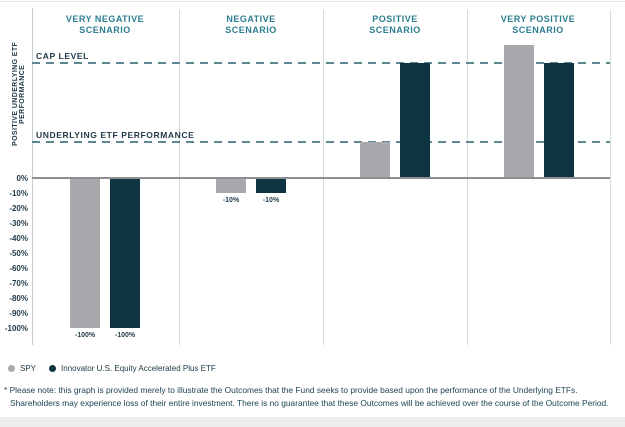 The height and width of the screenshot is (427, 625). What do you see at coordinates (395, 24) in the screenshot?
I see `scenario-header-positive: POSITIVE SCENARIO` at bounding box center [395, 24].